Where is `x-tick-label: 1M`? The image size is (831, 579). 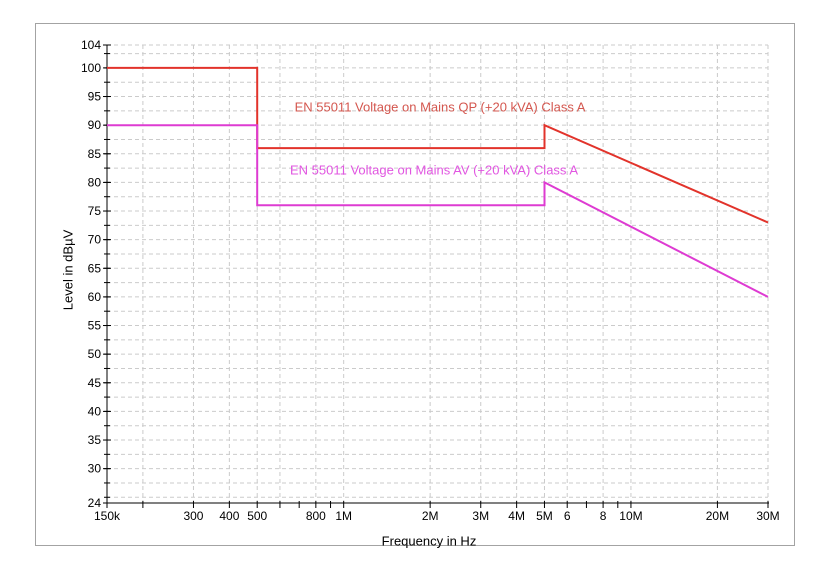 x-tick-label: 1M is located at coordinates (343, 516).